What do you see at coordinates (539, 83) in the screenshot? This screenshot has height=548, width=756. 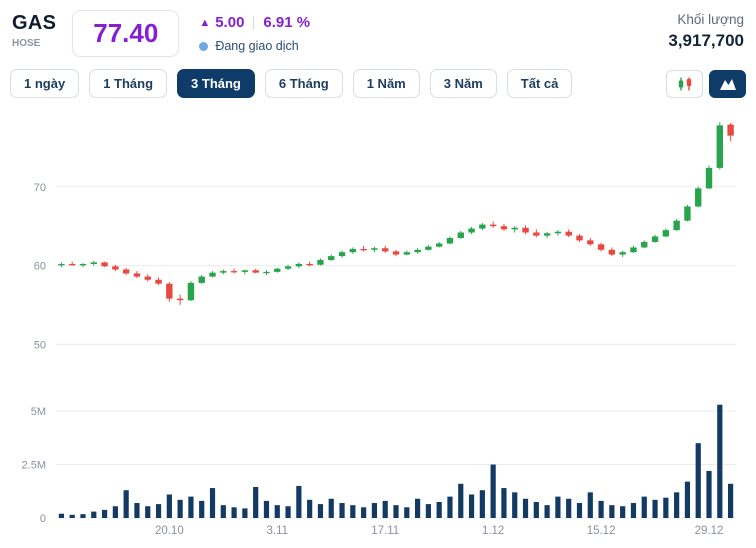 I see `tab-tất-cả: Tất cả` at bounding box center [539, 83].